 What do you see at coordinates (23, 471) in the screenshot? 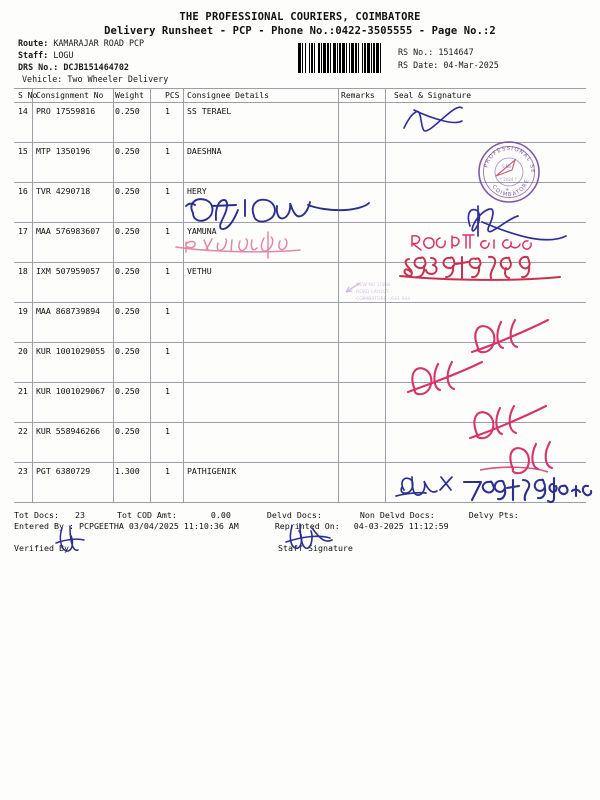
I see `cell-sno: 23` at bounding box center [23, 471].